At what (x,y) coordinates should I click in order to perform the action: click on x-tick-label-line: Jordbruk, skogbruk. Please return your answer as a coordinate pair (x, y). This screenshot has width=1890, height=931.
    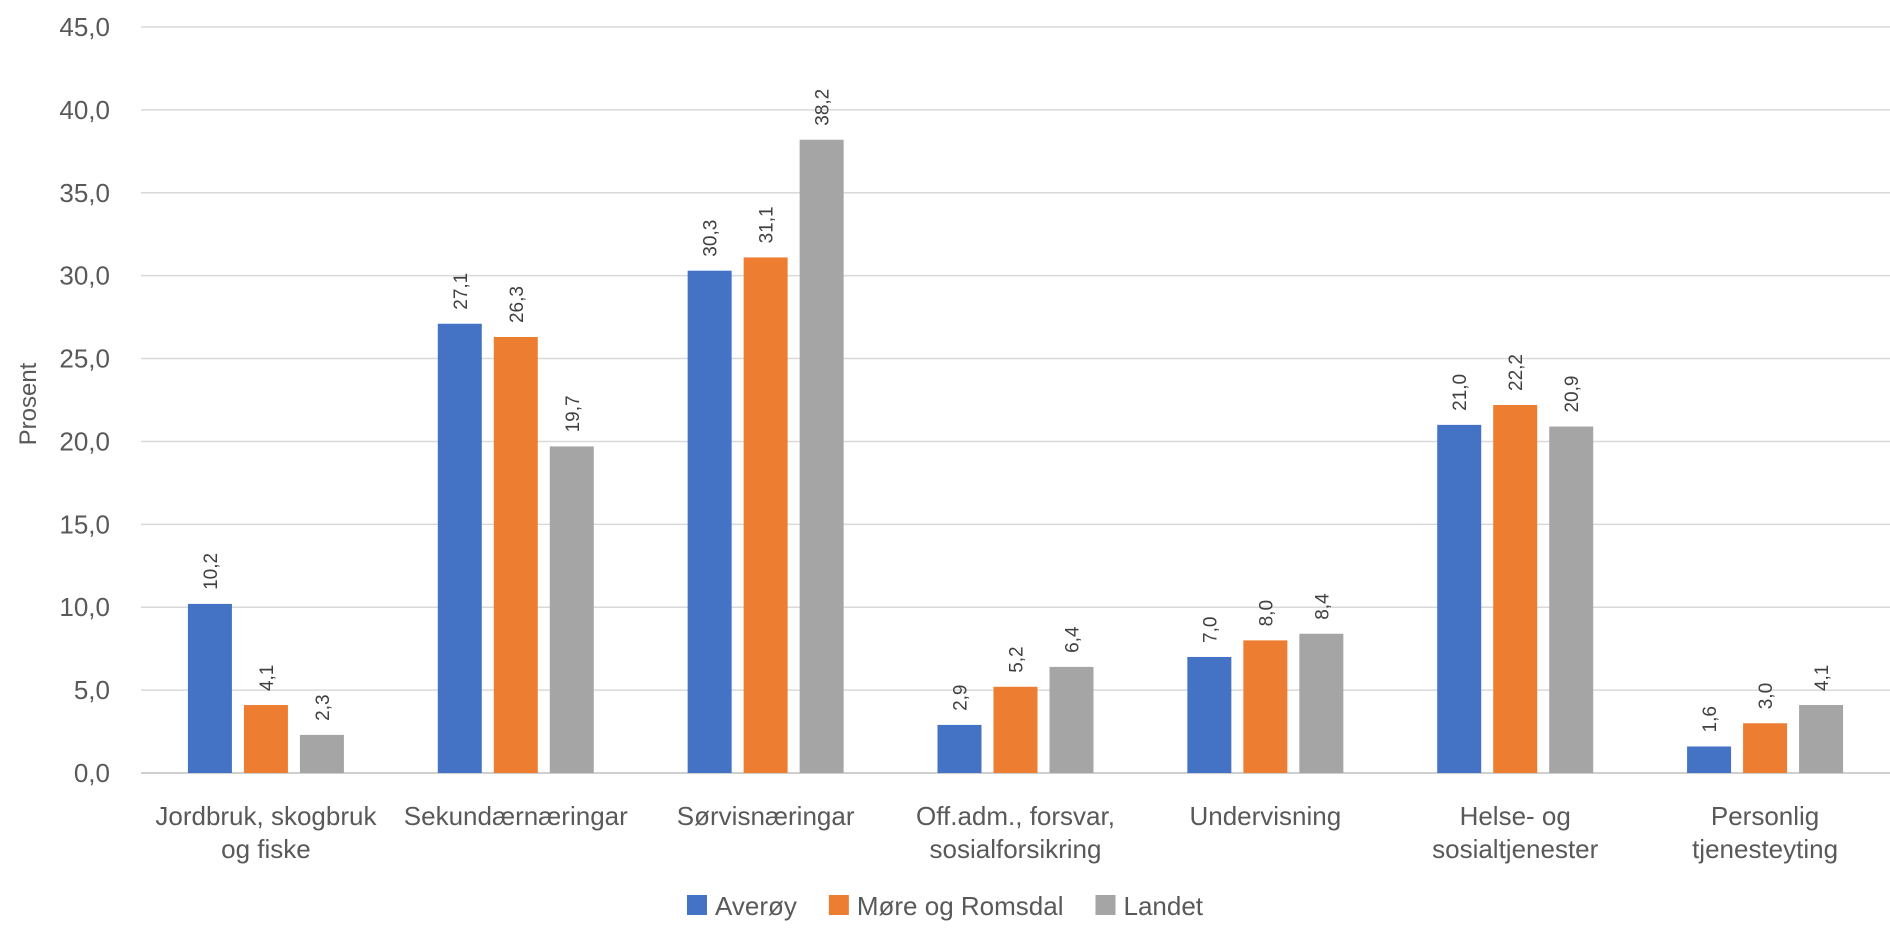
    Looking at the image, I should click on (266, 816).